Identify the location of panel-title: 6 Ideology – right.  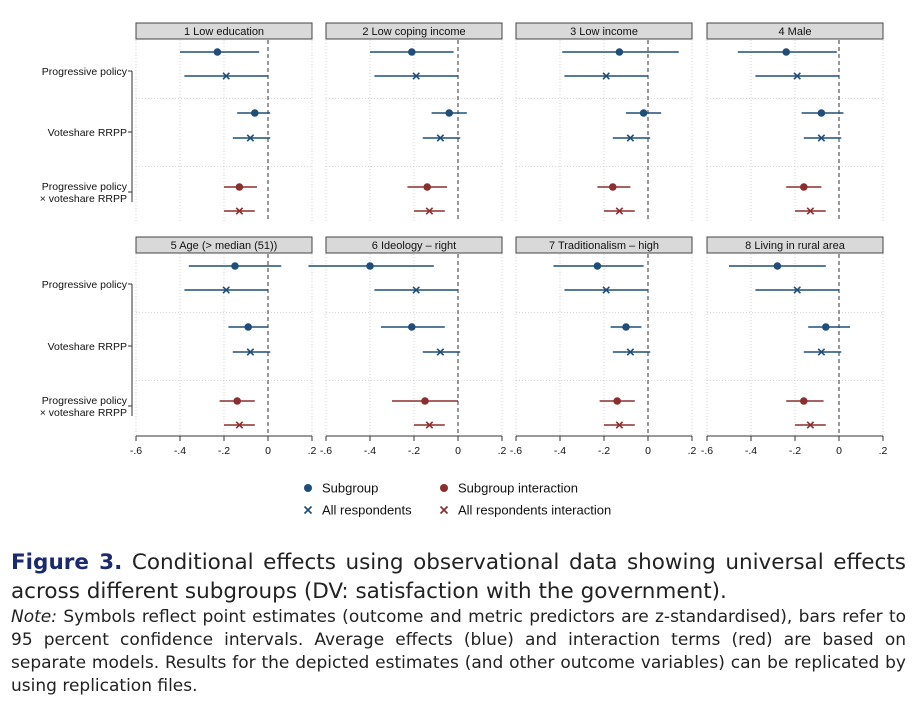
(414, 246).